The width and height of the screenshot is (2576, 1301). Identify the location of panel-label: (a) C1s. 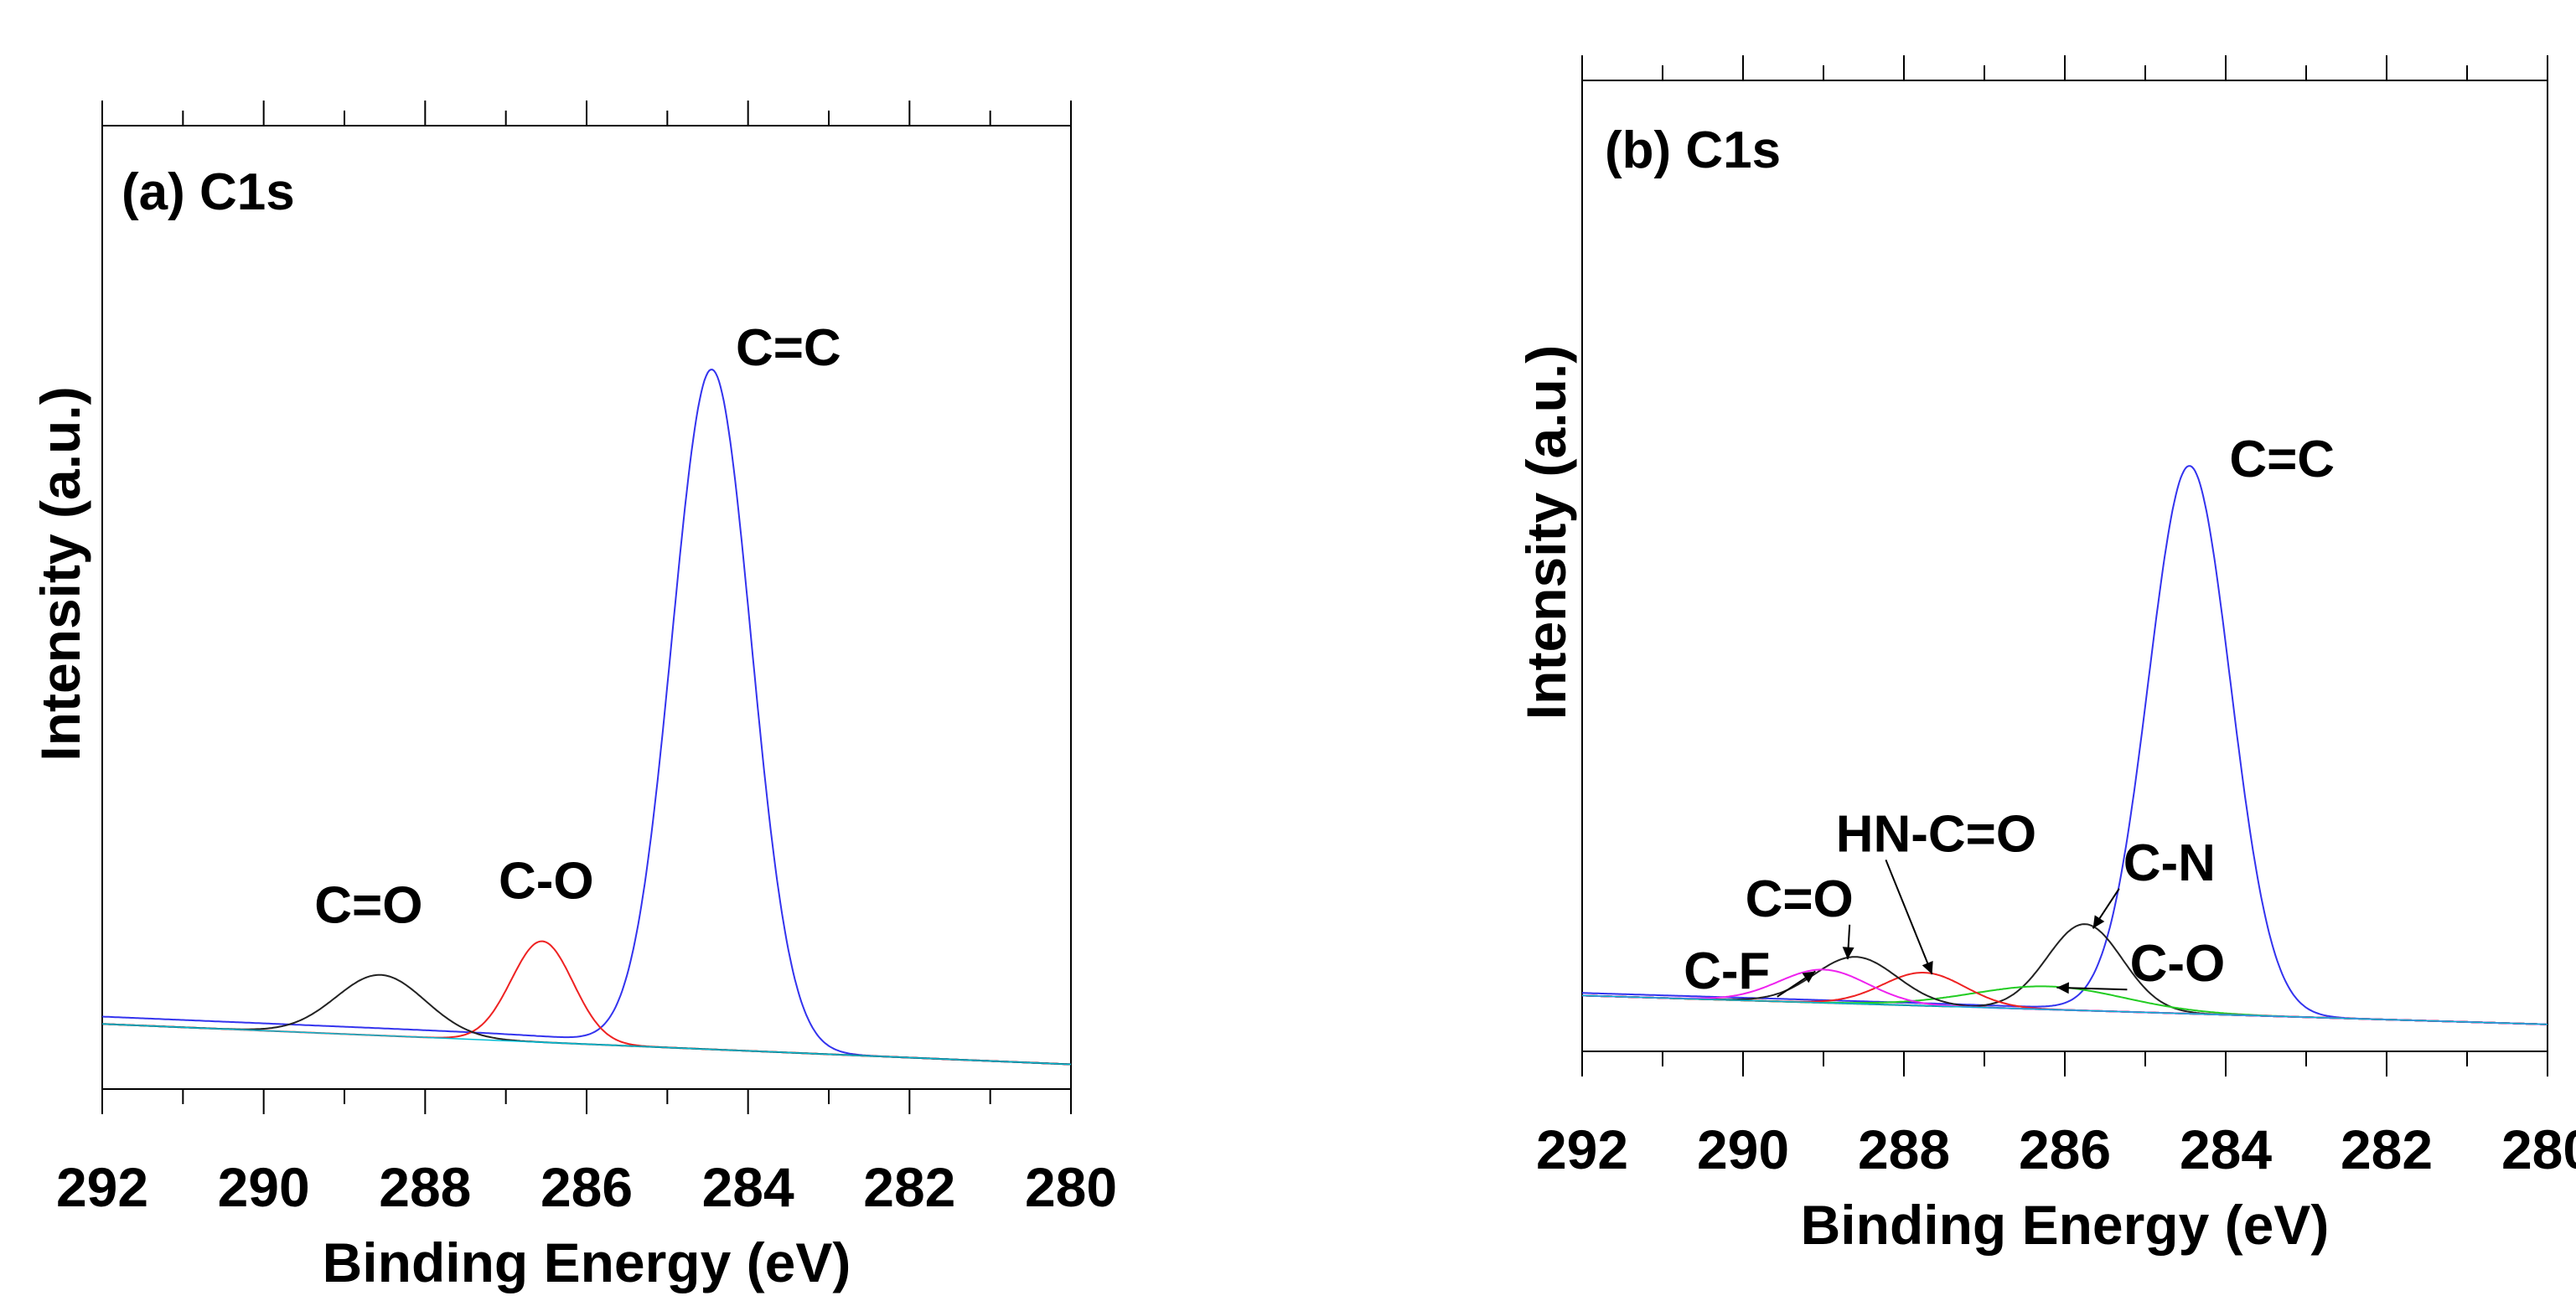
(208, 192).